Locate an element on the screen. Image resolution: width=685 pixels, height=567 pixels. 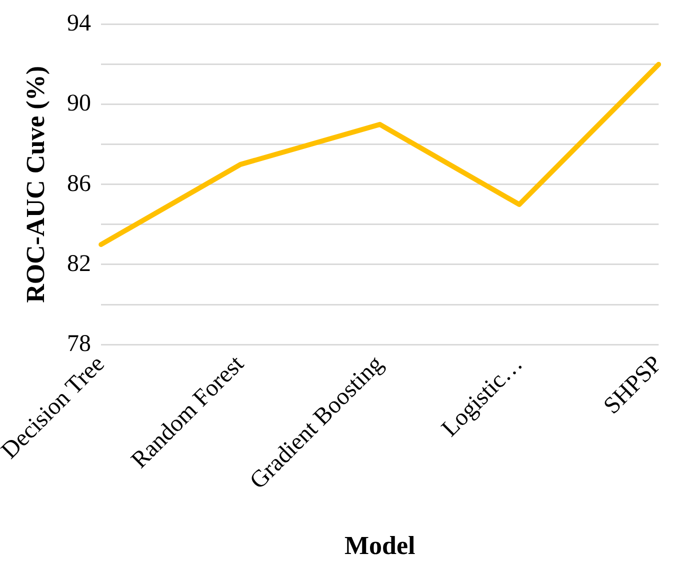
y-axis-title: ROC-AUC Cuve (%) is located at coordinates (35, 184).